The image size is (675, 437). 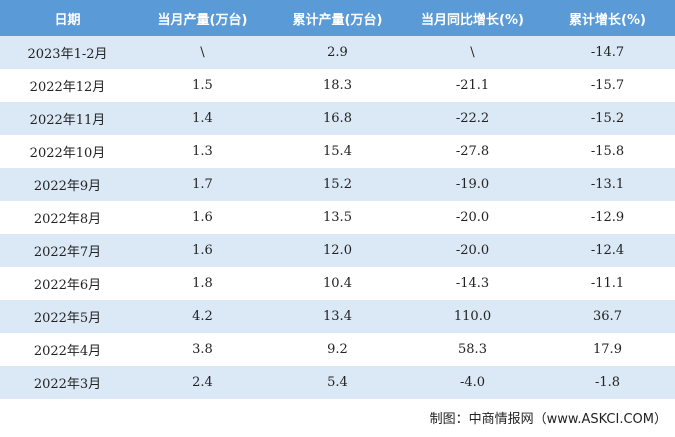 What do you see at coordinates (67, 217) in the screenshot?
I see `date-cell: 2022年8月` at bounding box center [67, 217].